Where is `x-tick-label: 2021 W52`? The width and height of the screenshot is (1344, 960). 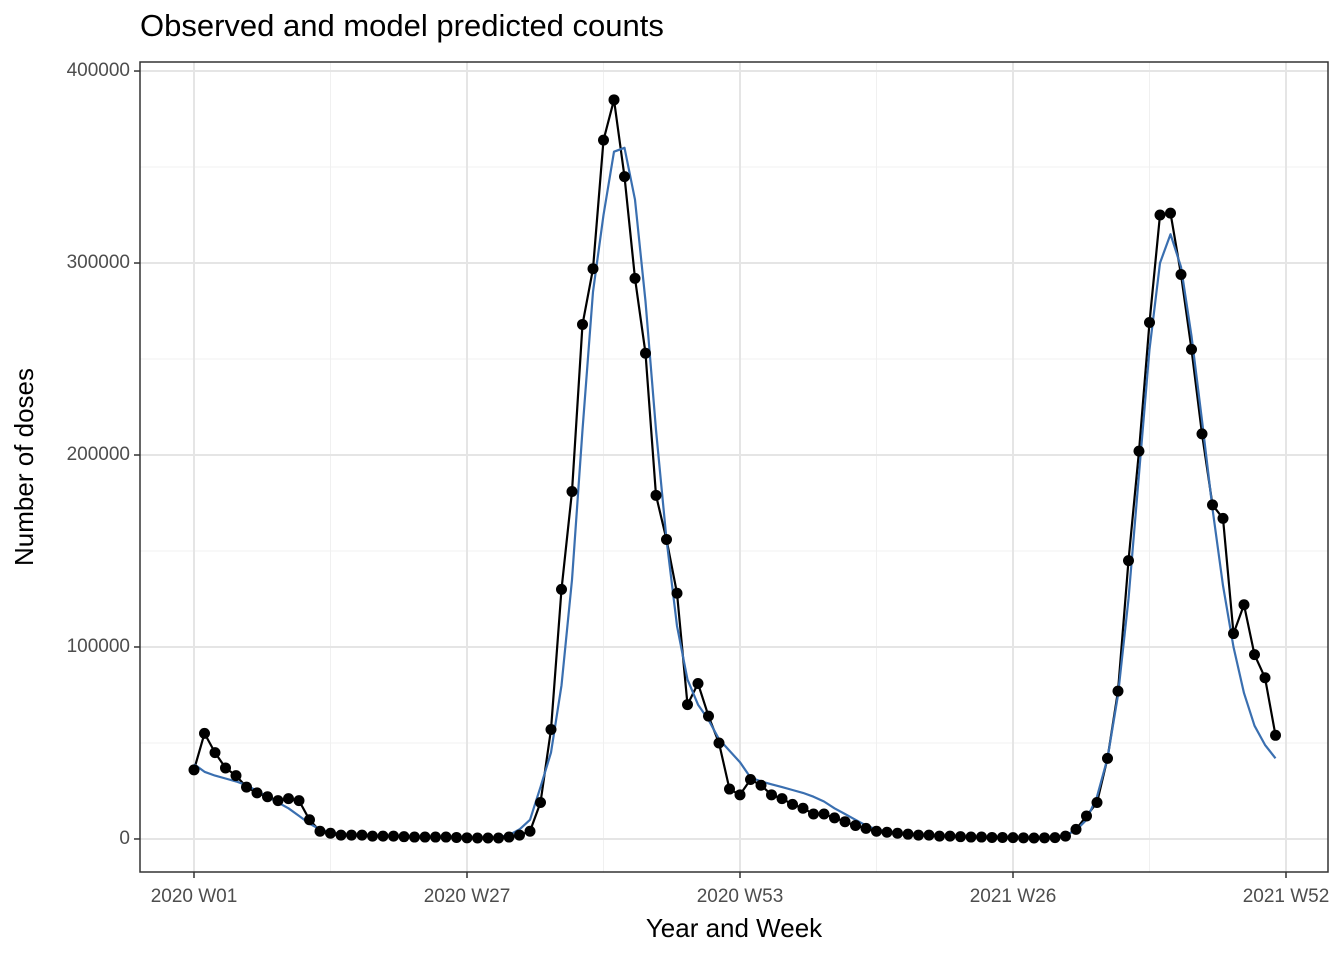
x-tick-label: 2021 W52 is located at coordinates (1286, 896).